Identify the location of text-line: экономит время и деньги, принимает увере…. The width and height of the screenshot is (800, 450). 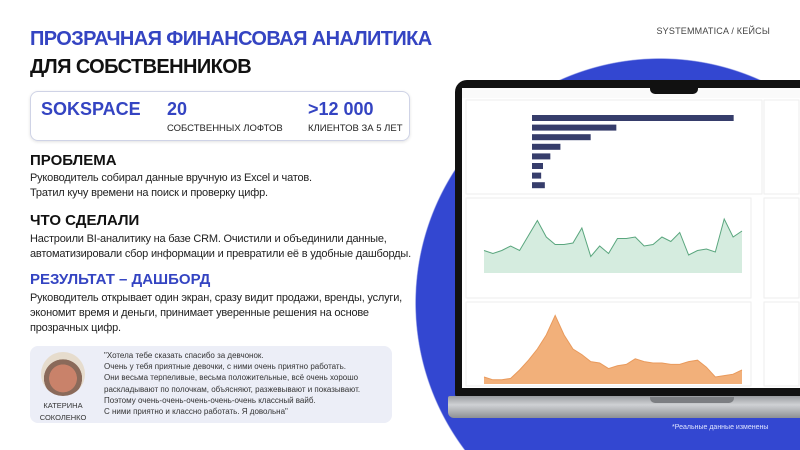
(199, 313).